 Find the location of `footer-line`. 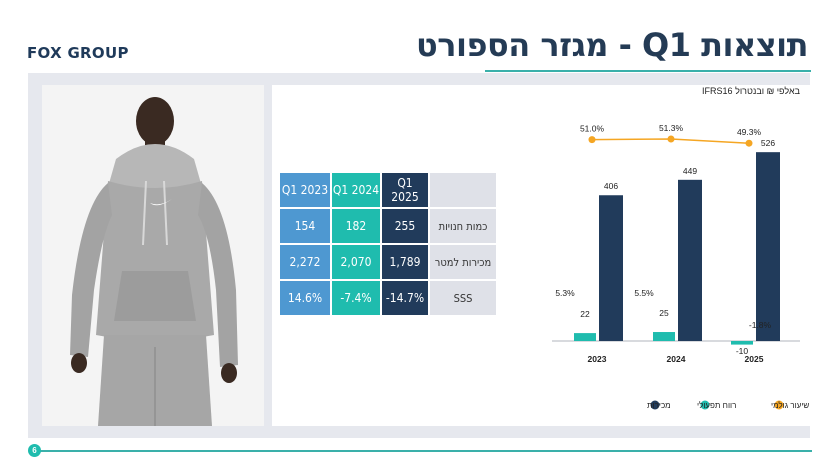

footer-line is located at coordinates (425, 451).